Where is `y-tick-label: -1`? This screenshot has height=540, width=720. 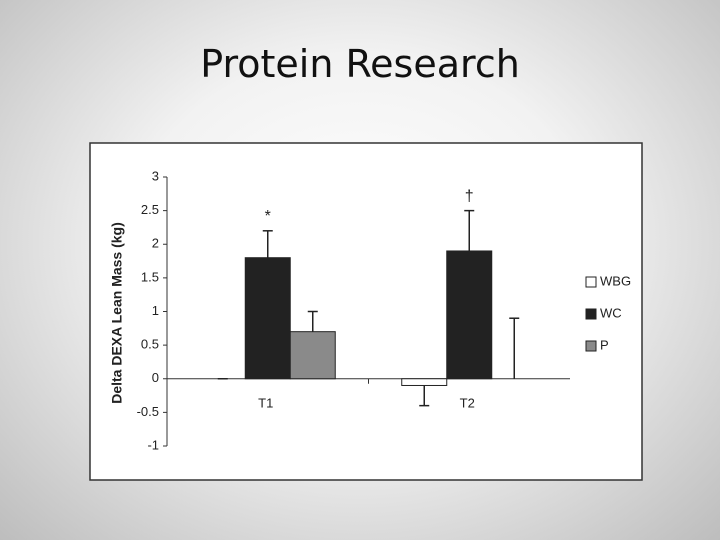
y-tick-label: -1 is located at coordinates (153, 444).